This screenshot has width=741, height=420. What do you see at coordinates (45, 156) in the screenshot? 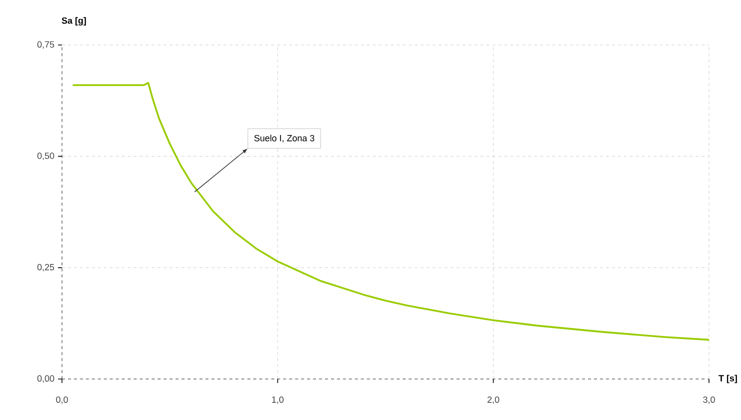
I see `y-tick-label: 0,50` at bounding box center [45, 156].